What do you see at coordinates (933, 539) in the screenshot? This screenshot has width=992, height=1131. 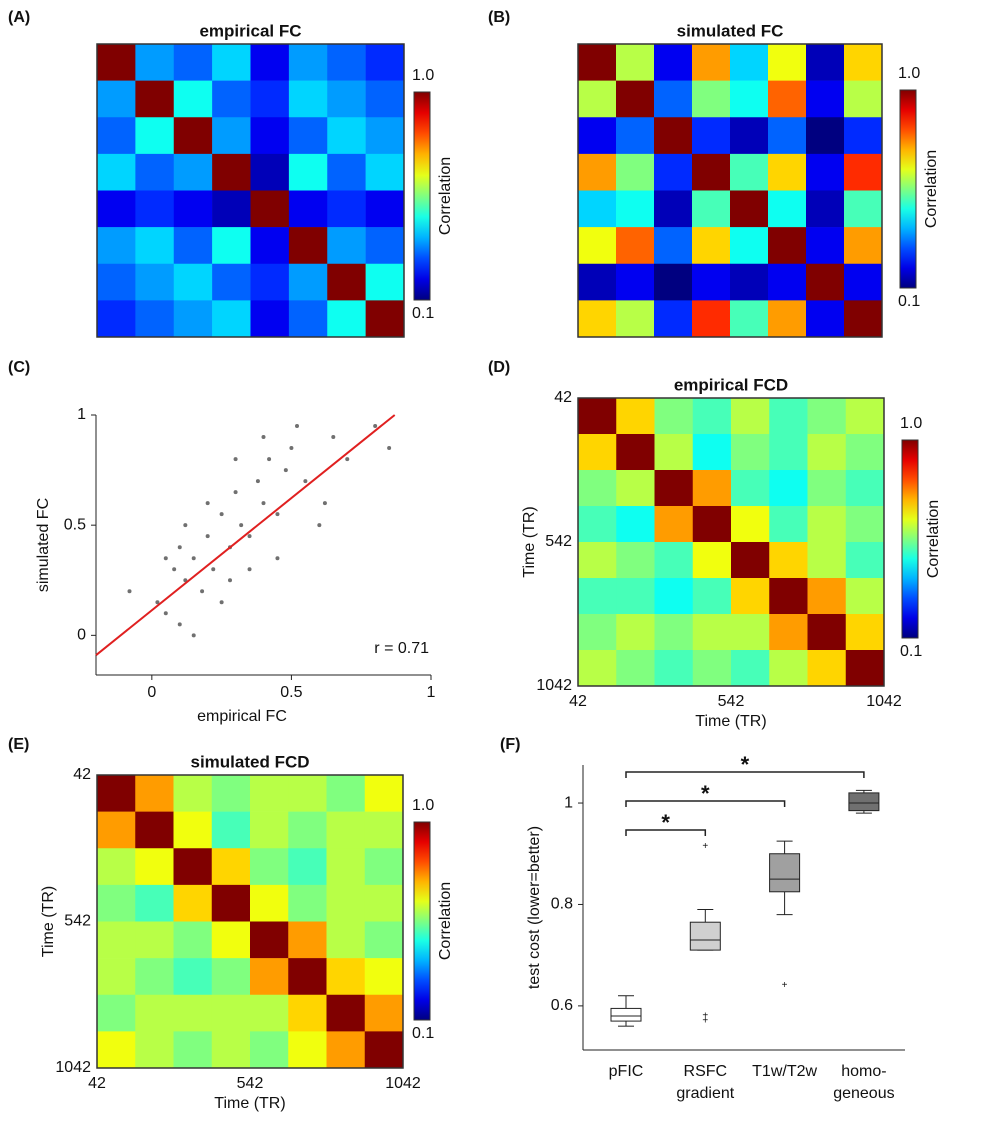 I see `colorbar-label: Correlation` at bounding box center [933, 539].